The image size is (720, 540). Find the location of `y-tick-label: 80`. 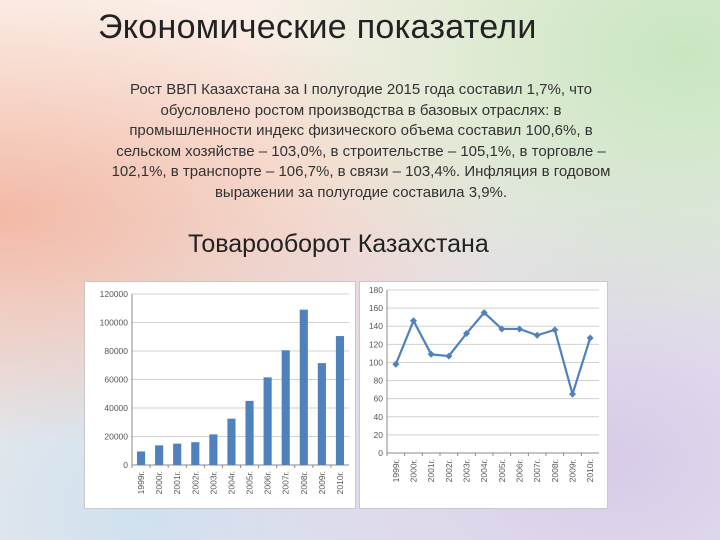

y-tick-label: 80 is located at coordinates (379, 381).